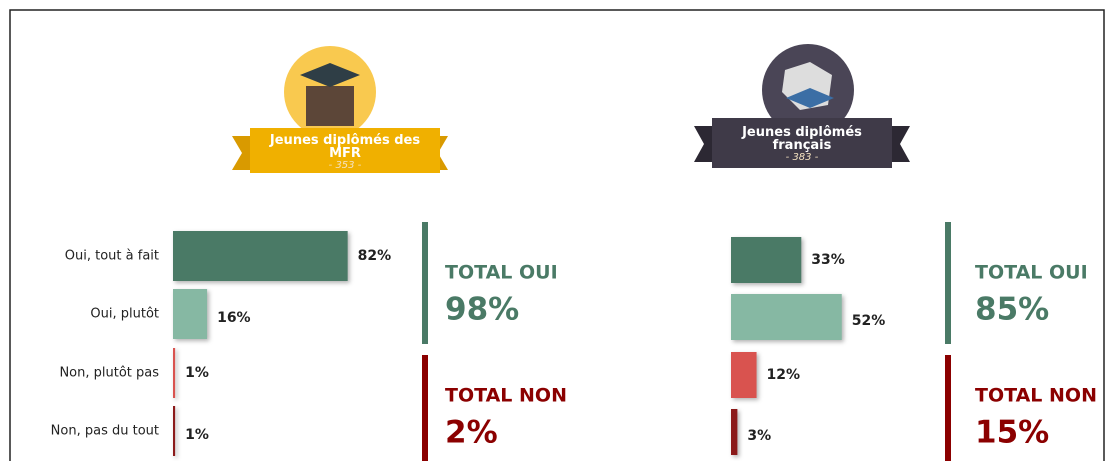 The width and height of the screenshot is (1112, 461). I want to click on value-label: 12%, so click(784, 375).